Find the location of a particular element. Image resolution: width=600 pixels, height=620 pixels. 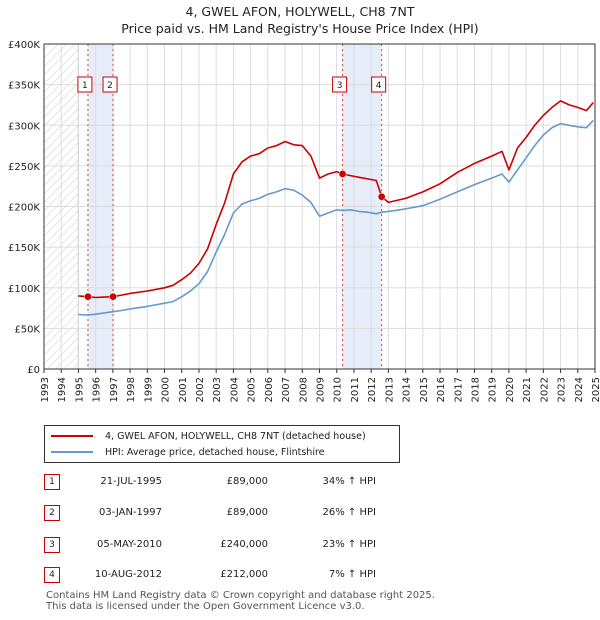

transaction-hpi: 34% ↑ HPI is located at coordinates (349, 481).